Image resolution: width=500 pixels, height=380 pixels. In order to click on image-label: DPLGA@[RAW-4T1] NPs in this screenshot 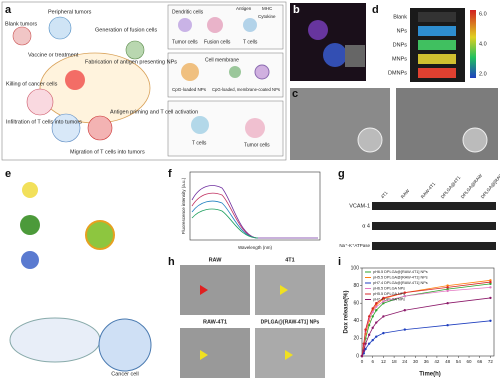, I will do `click(290, 322)`.